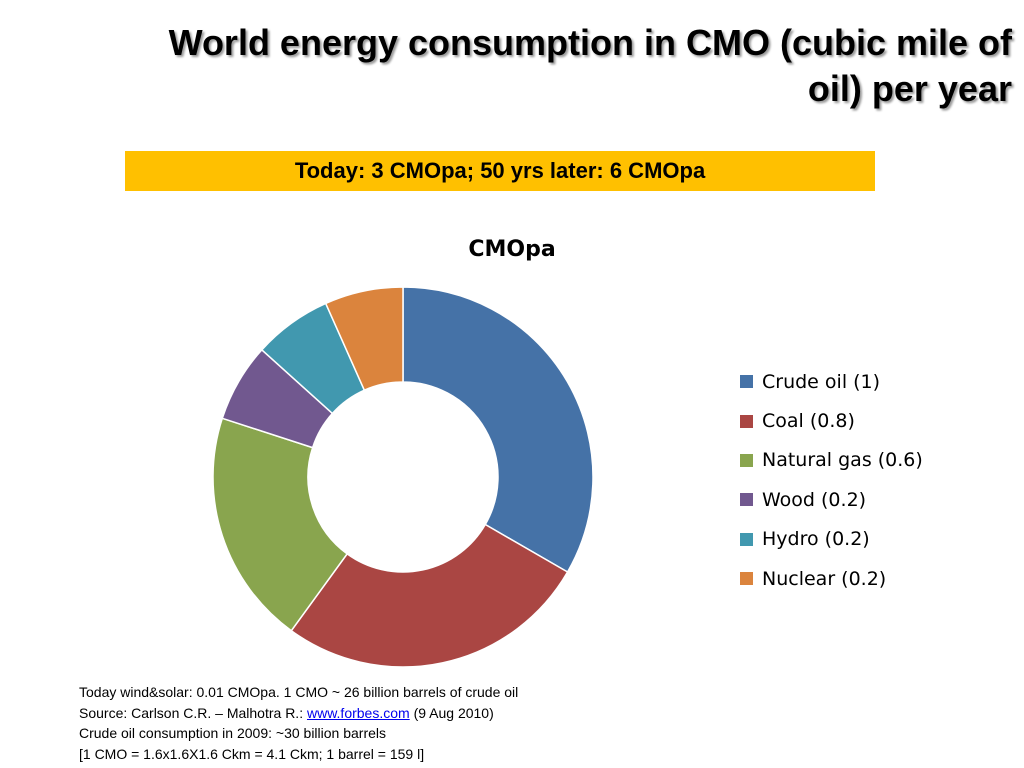  I want to click on summary-banner: Today: 3 CMOpa; 50 yrs later: 6 CMOpa, so click(500, 171).